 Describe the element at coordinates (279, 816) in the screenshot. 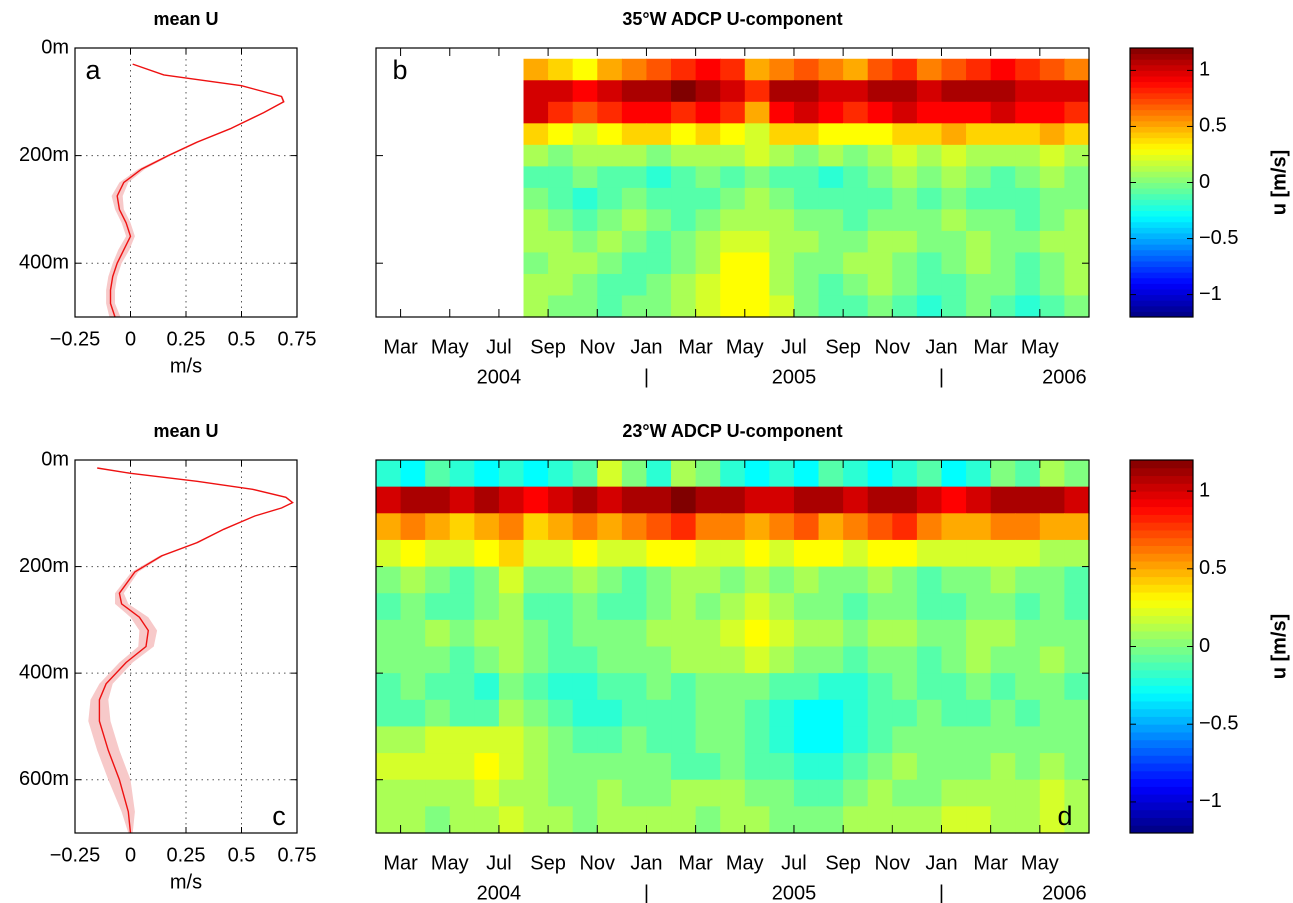

I see `panel-letter: c` at that location.